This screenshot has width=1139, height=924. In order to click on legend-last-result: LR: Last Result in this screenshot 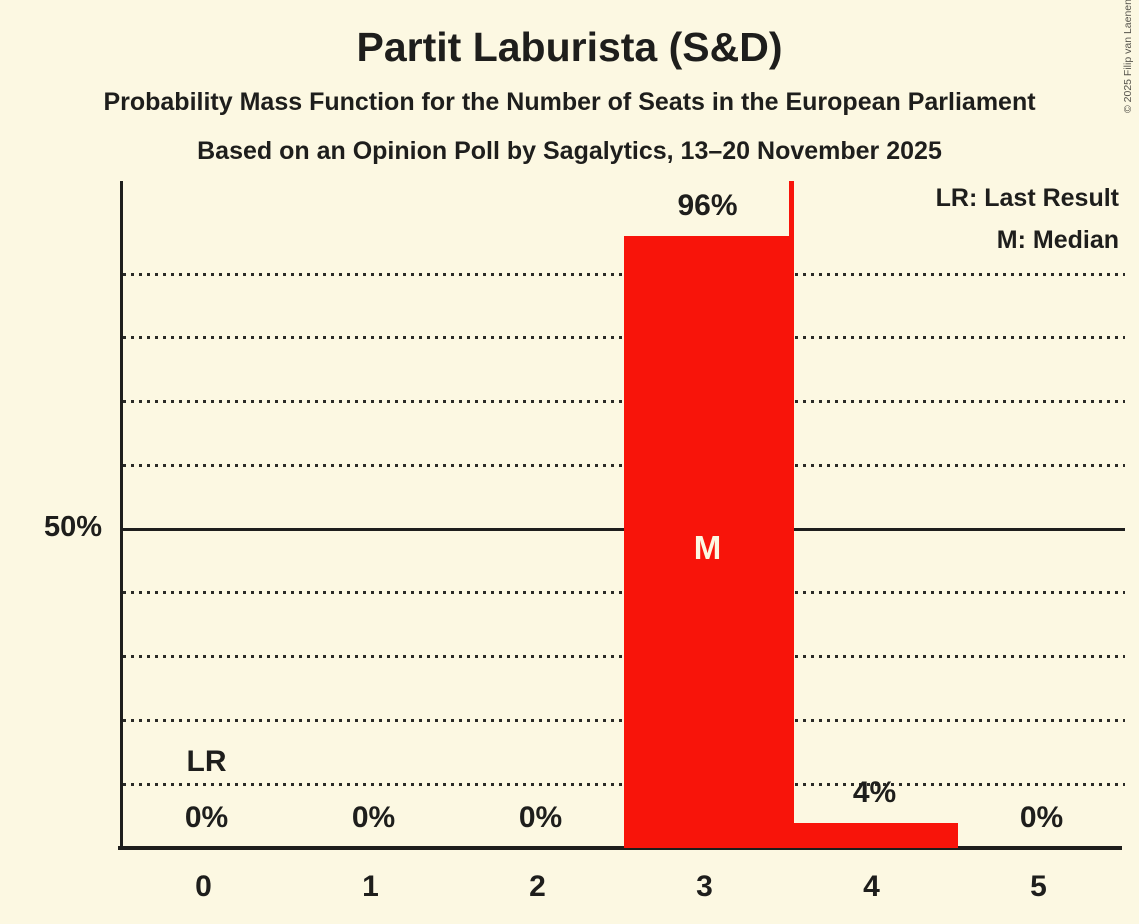, I will do `click(1027, 198)`.